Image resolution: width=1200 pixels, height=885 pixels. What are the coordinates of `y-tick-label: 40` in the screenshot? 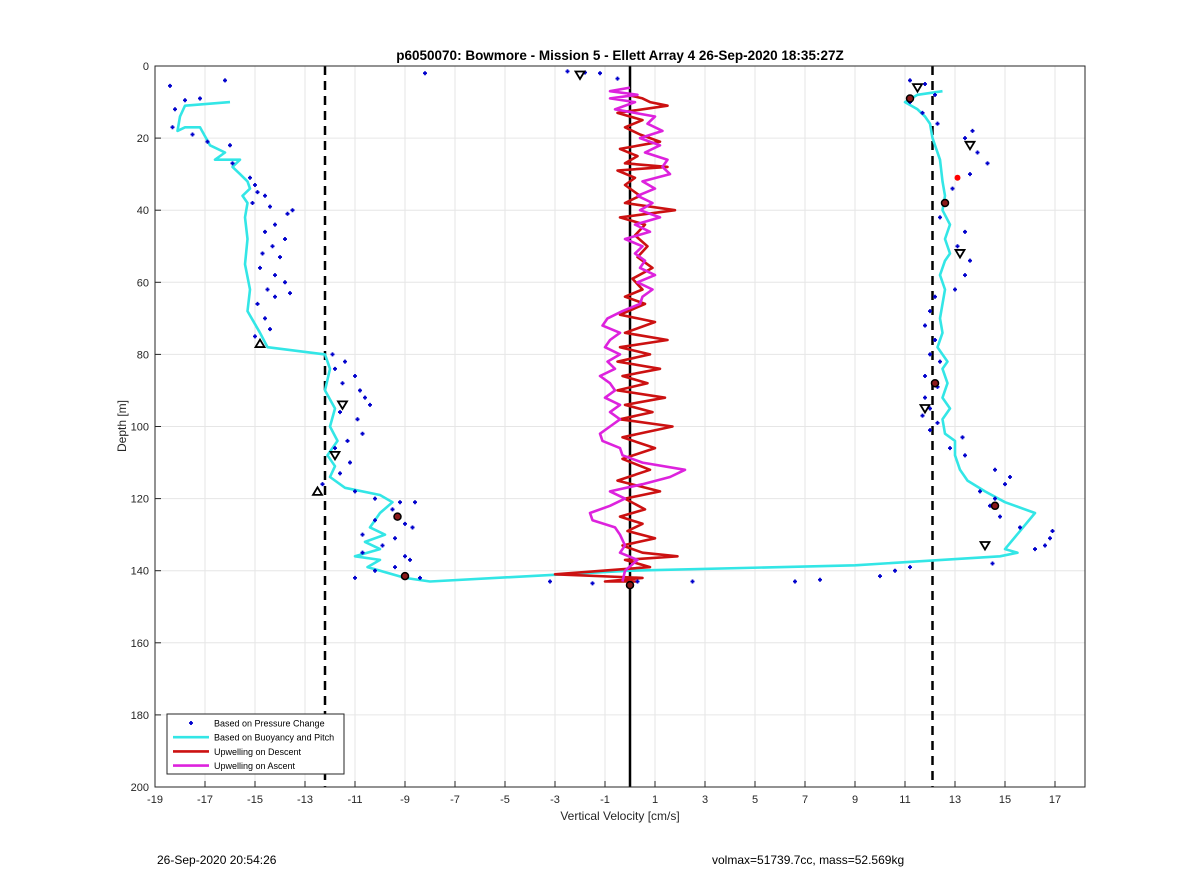 It's located at (143, 211).